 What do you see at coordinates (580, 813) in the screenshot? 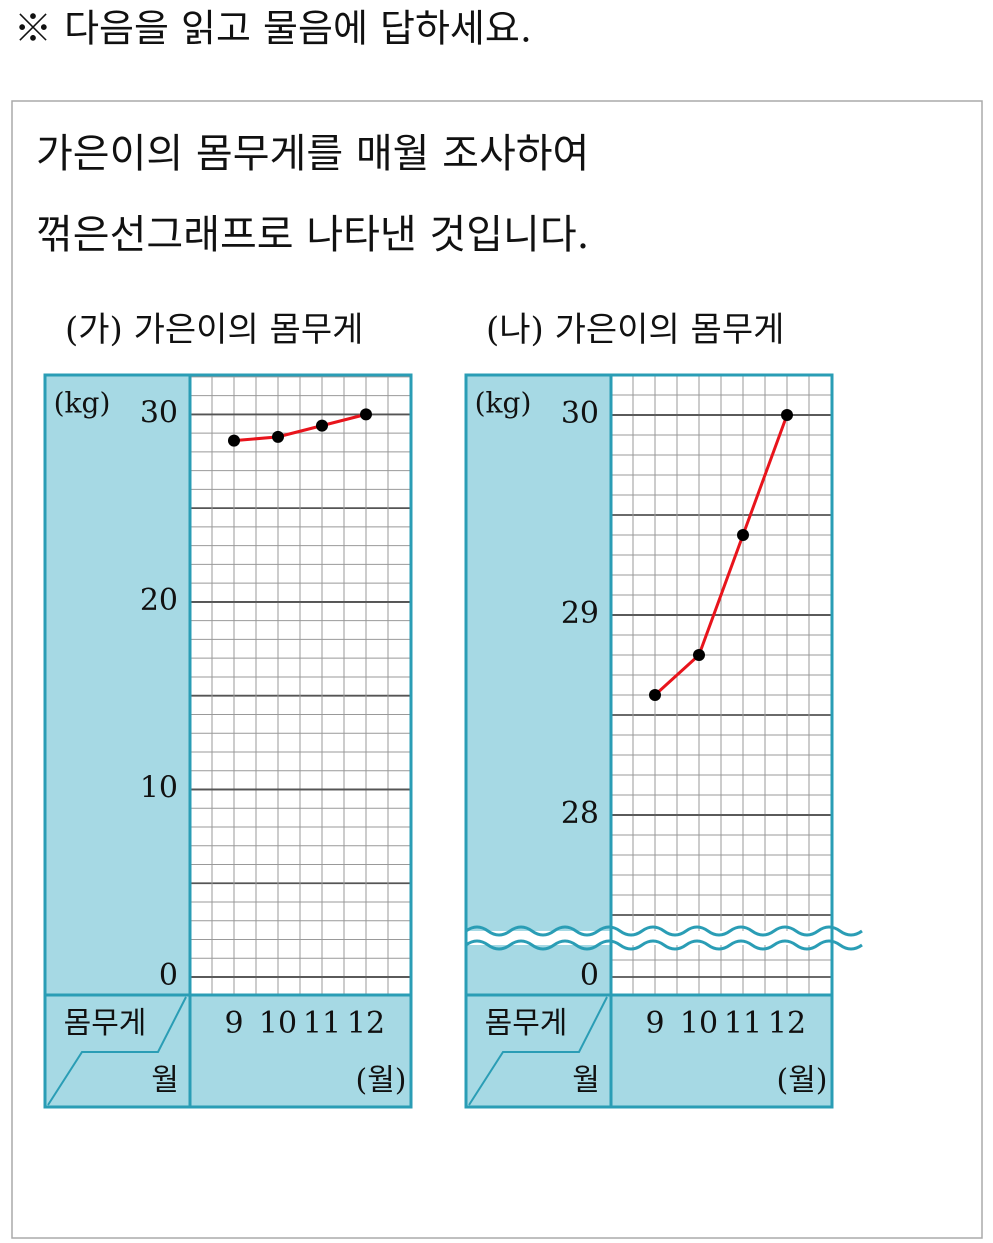
I see `y-tick-label: 28` at bounding box center [580, 813].